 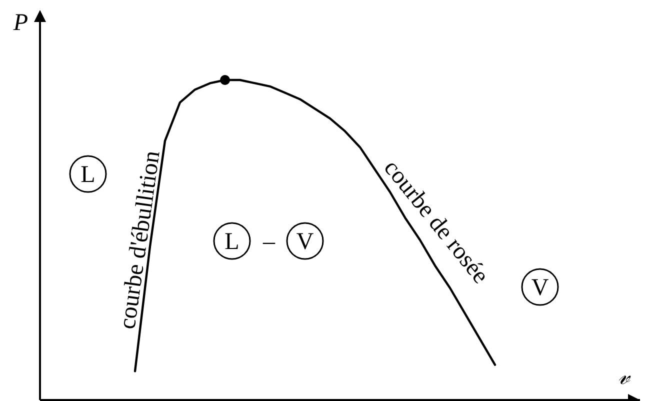 What do you see at coordinates (269, 242) in the screenshot?
I see `annotation: –` at bounding box center [269, 242].